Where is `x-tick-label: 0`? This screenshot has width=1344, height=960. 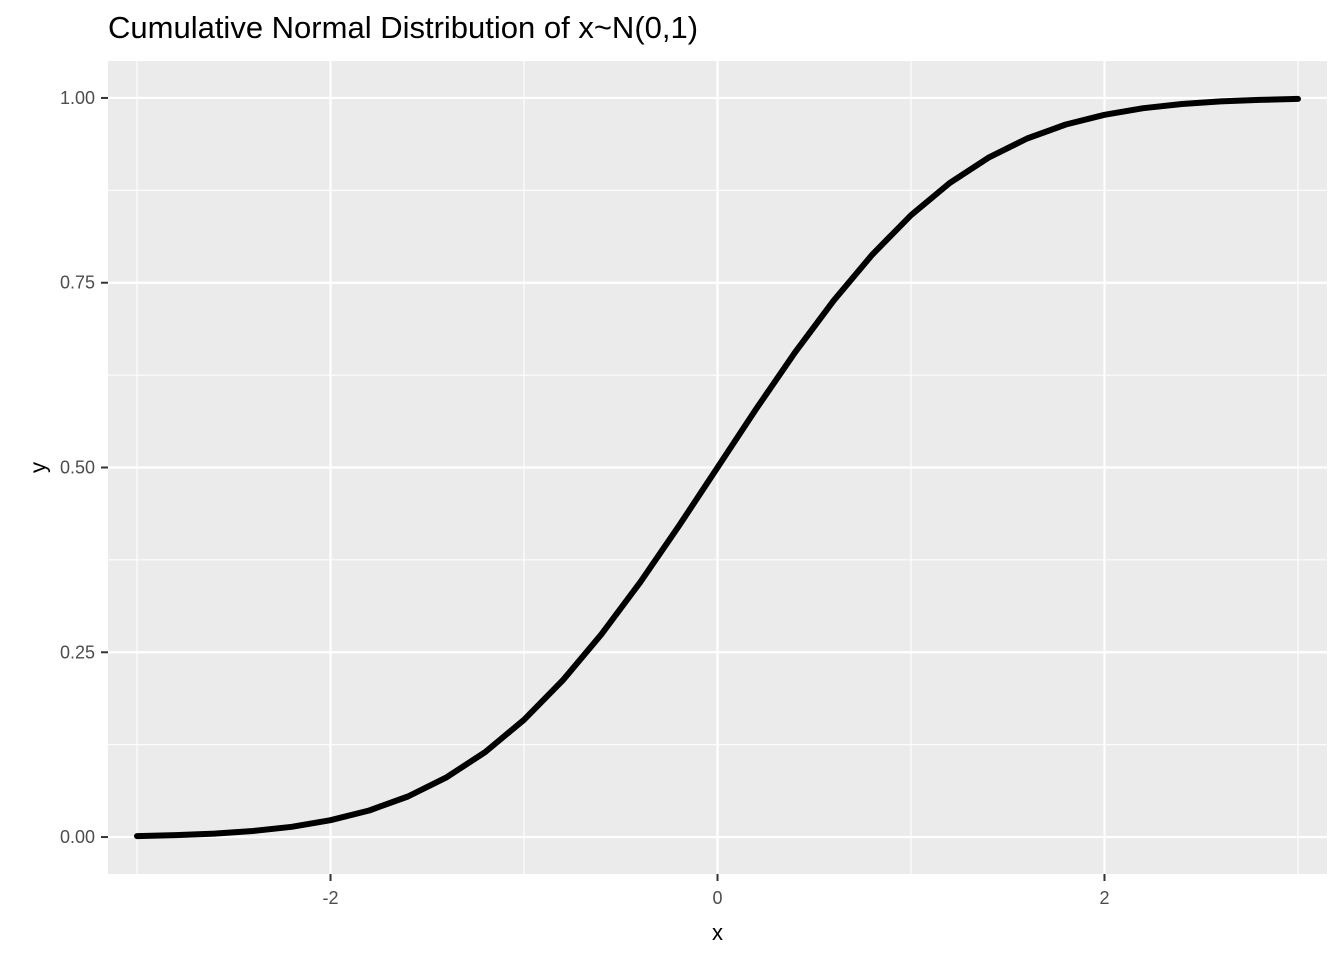
x-tick-label: 0 is located at coordinates (717, 898).